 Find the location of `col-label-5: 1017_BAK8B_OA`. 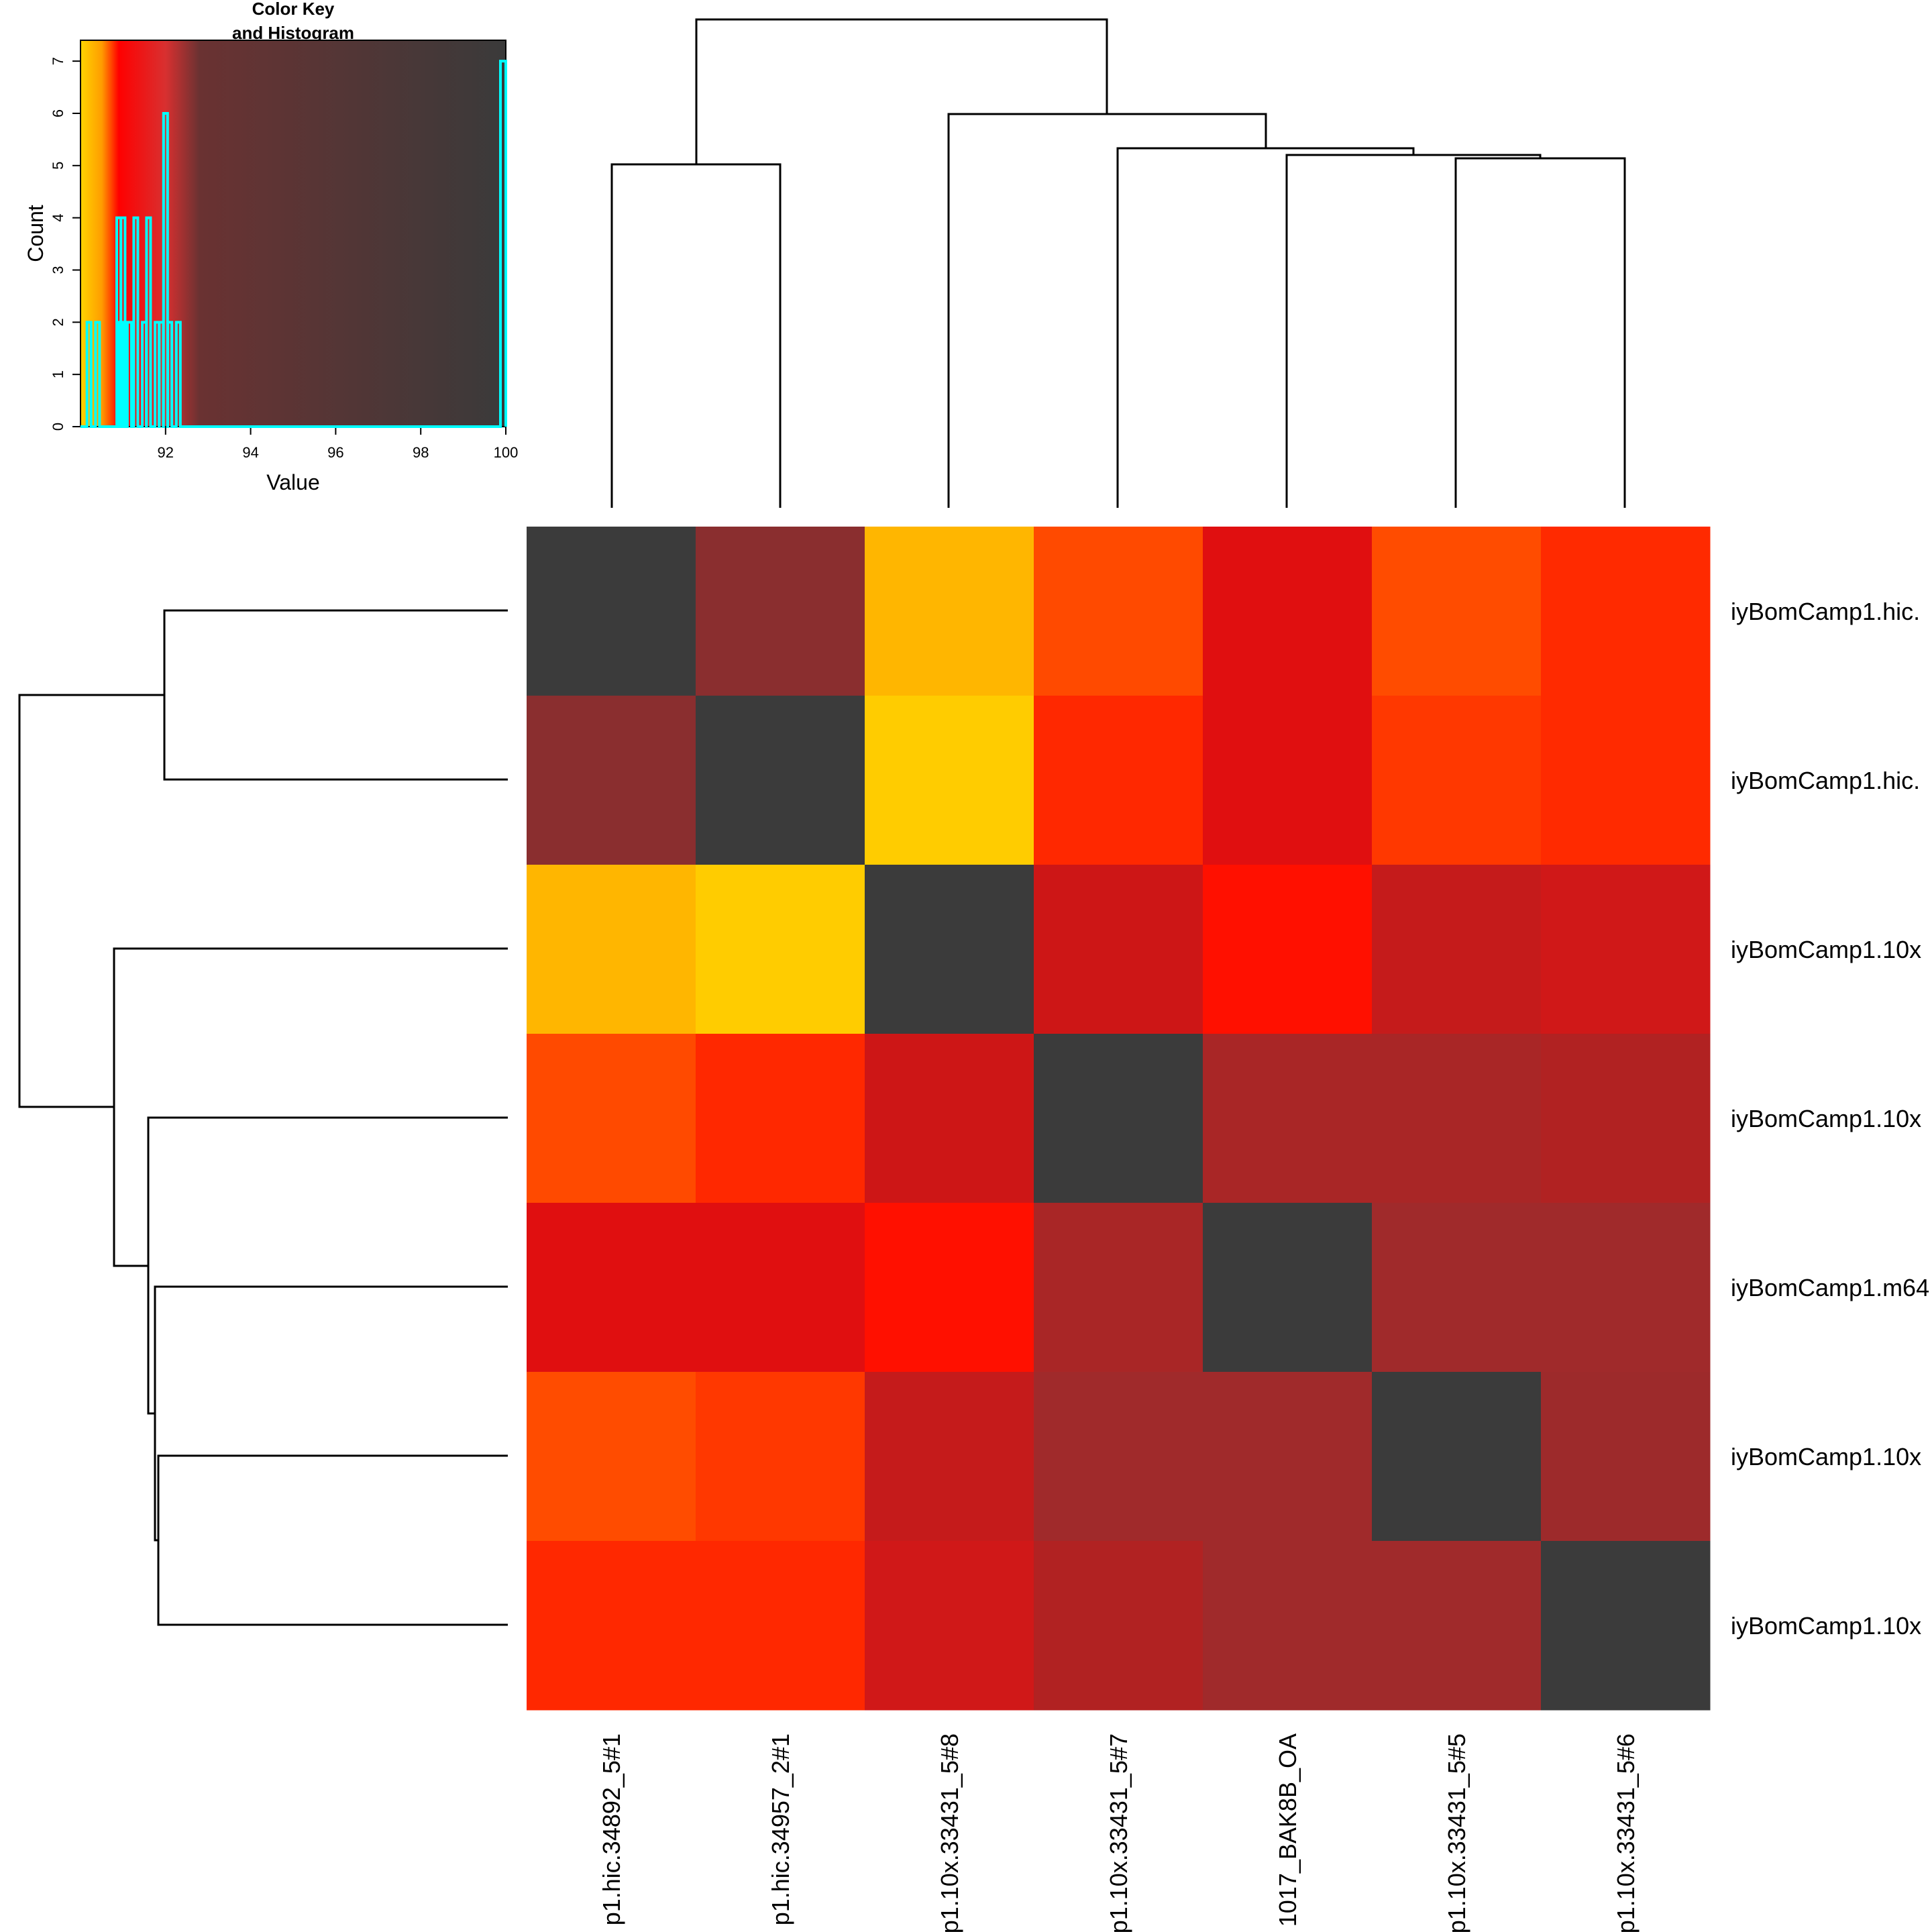

col-label-5: 1017_BAK8B_OA is located at coordinates (1287, 1830).